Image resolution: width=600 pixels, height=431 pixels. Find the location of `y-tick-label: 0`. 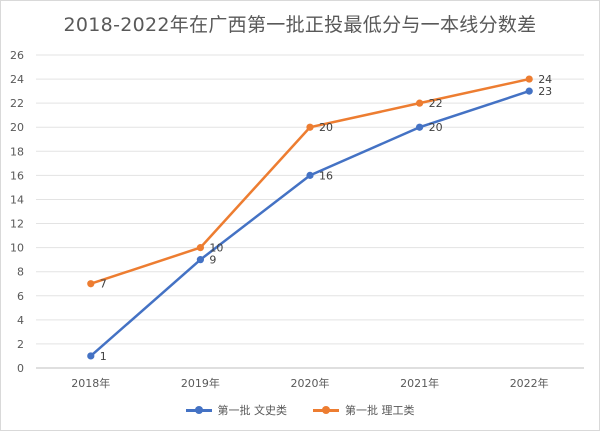

y-tick-label: 0 is located at coordinates (20, 368).